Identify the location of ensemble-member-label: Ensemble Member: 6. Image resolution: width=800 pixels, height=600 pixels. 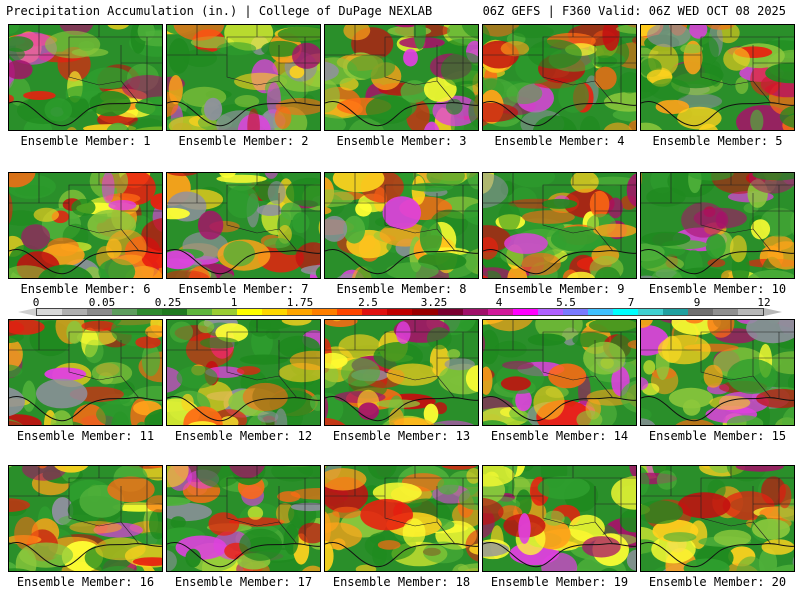
(85, 289).